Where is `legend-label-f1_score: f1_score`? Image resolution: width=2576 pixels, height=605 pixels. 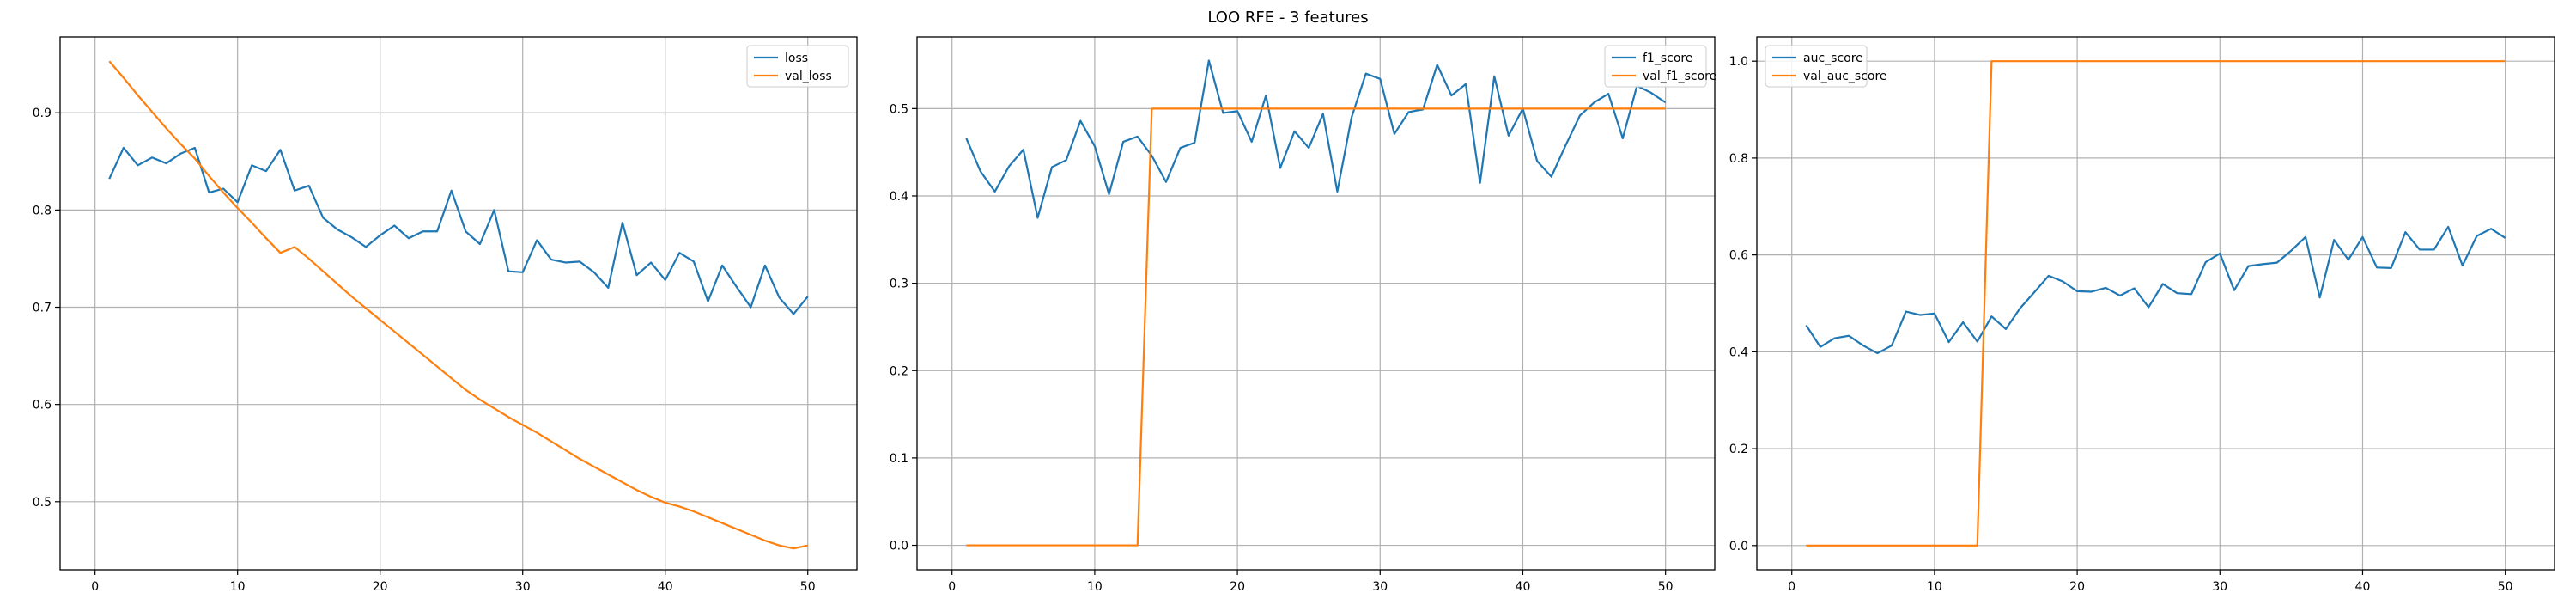
legend-label-f1_score: f1_score is located at coordinates (1667, 58).